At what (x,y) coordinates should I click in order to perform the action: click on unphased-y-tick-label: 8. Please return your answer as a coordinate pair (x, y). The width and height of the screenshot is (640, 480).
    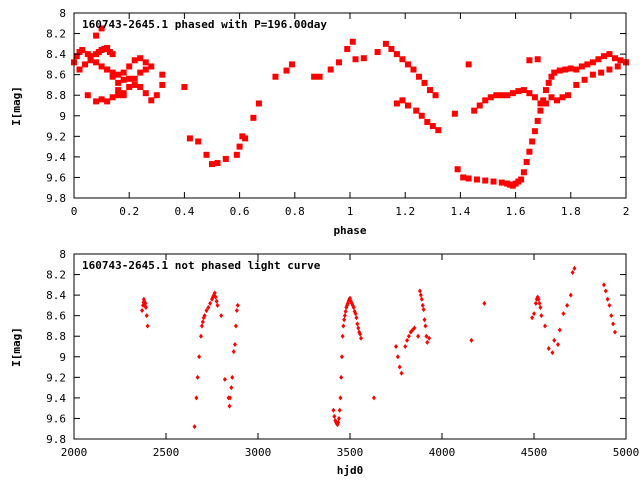
    Looking at the image, I should click on (62, 254).